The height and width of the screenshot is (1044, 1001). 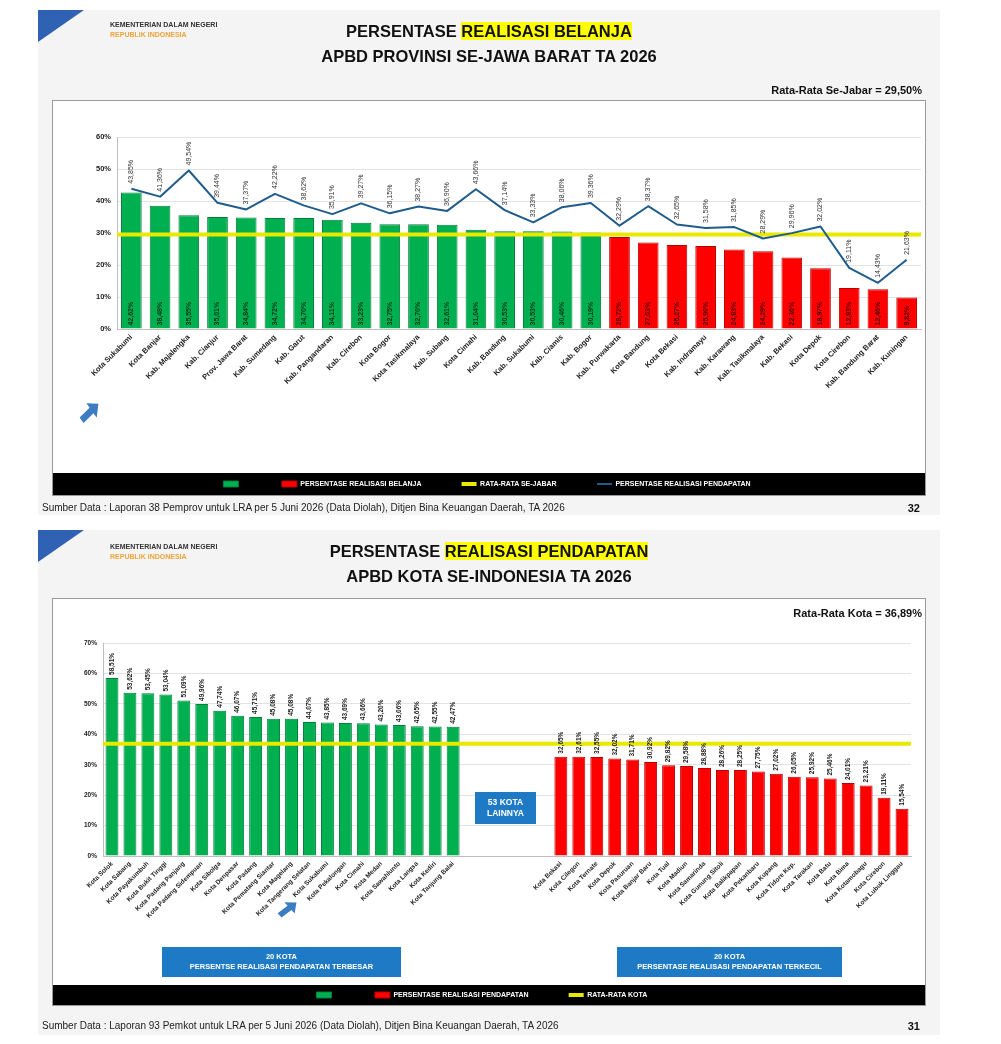 I want to click on annotation: 53 KOTA LAINNYA, so click(x=505, y=808).